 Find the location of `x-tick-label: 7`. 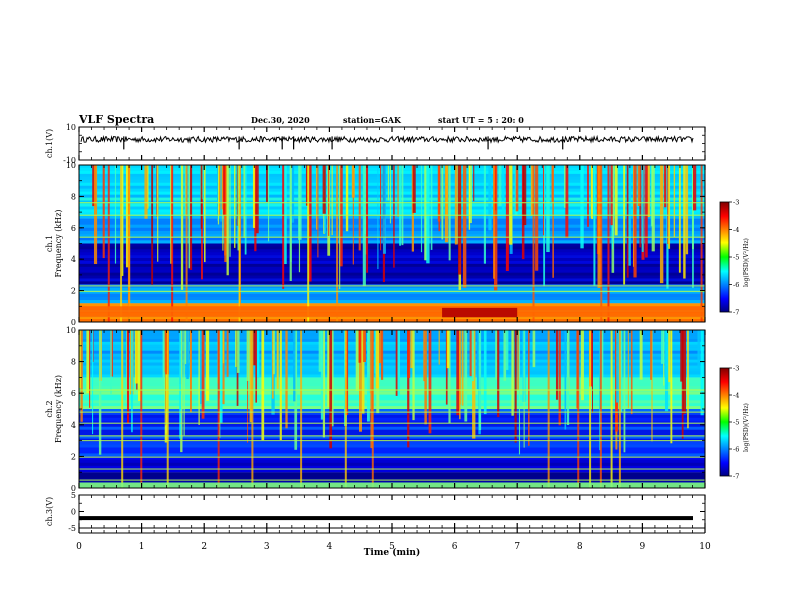

x-tick-label: 7 is located at coordinates (517, 547).